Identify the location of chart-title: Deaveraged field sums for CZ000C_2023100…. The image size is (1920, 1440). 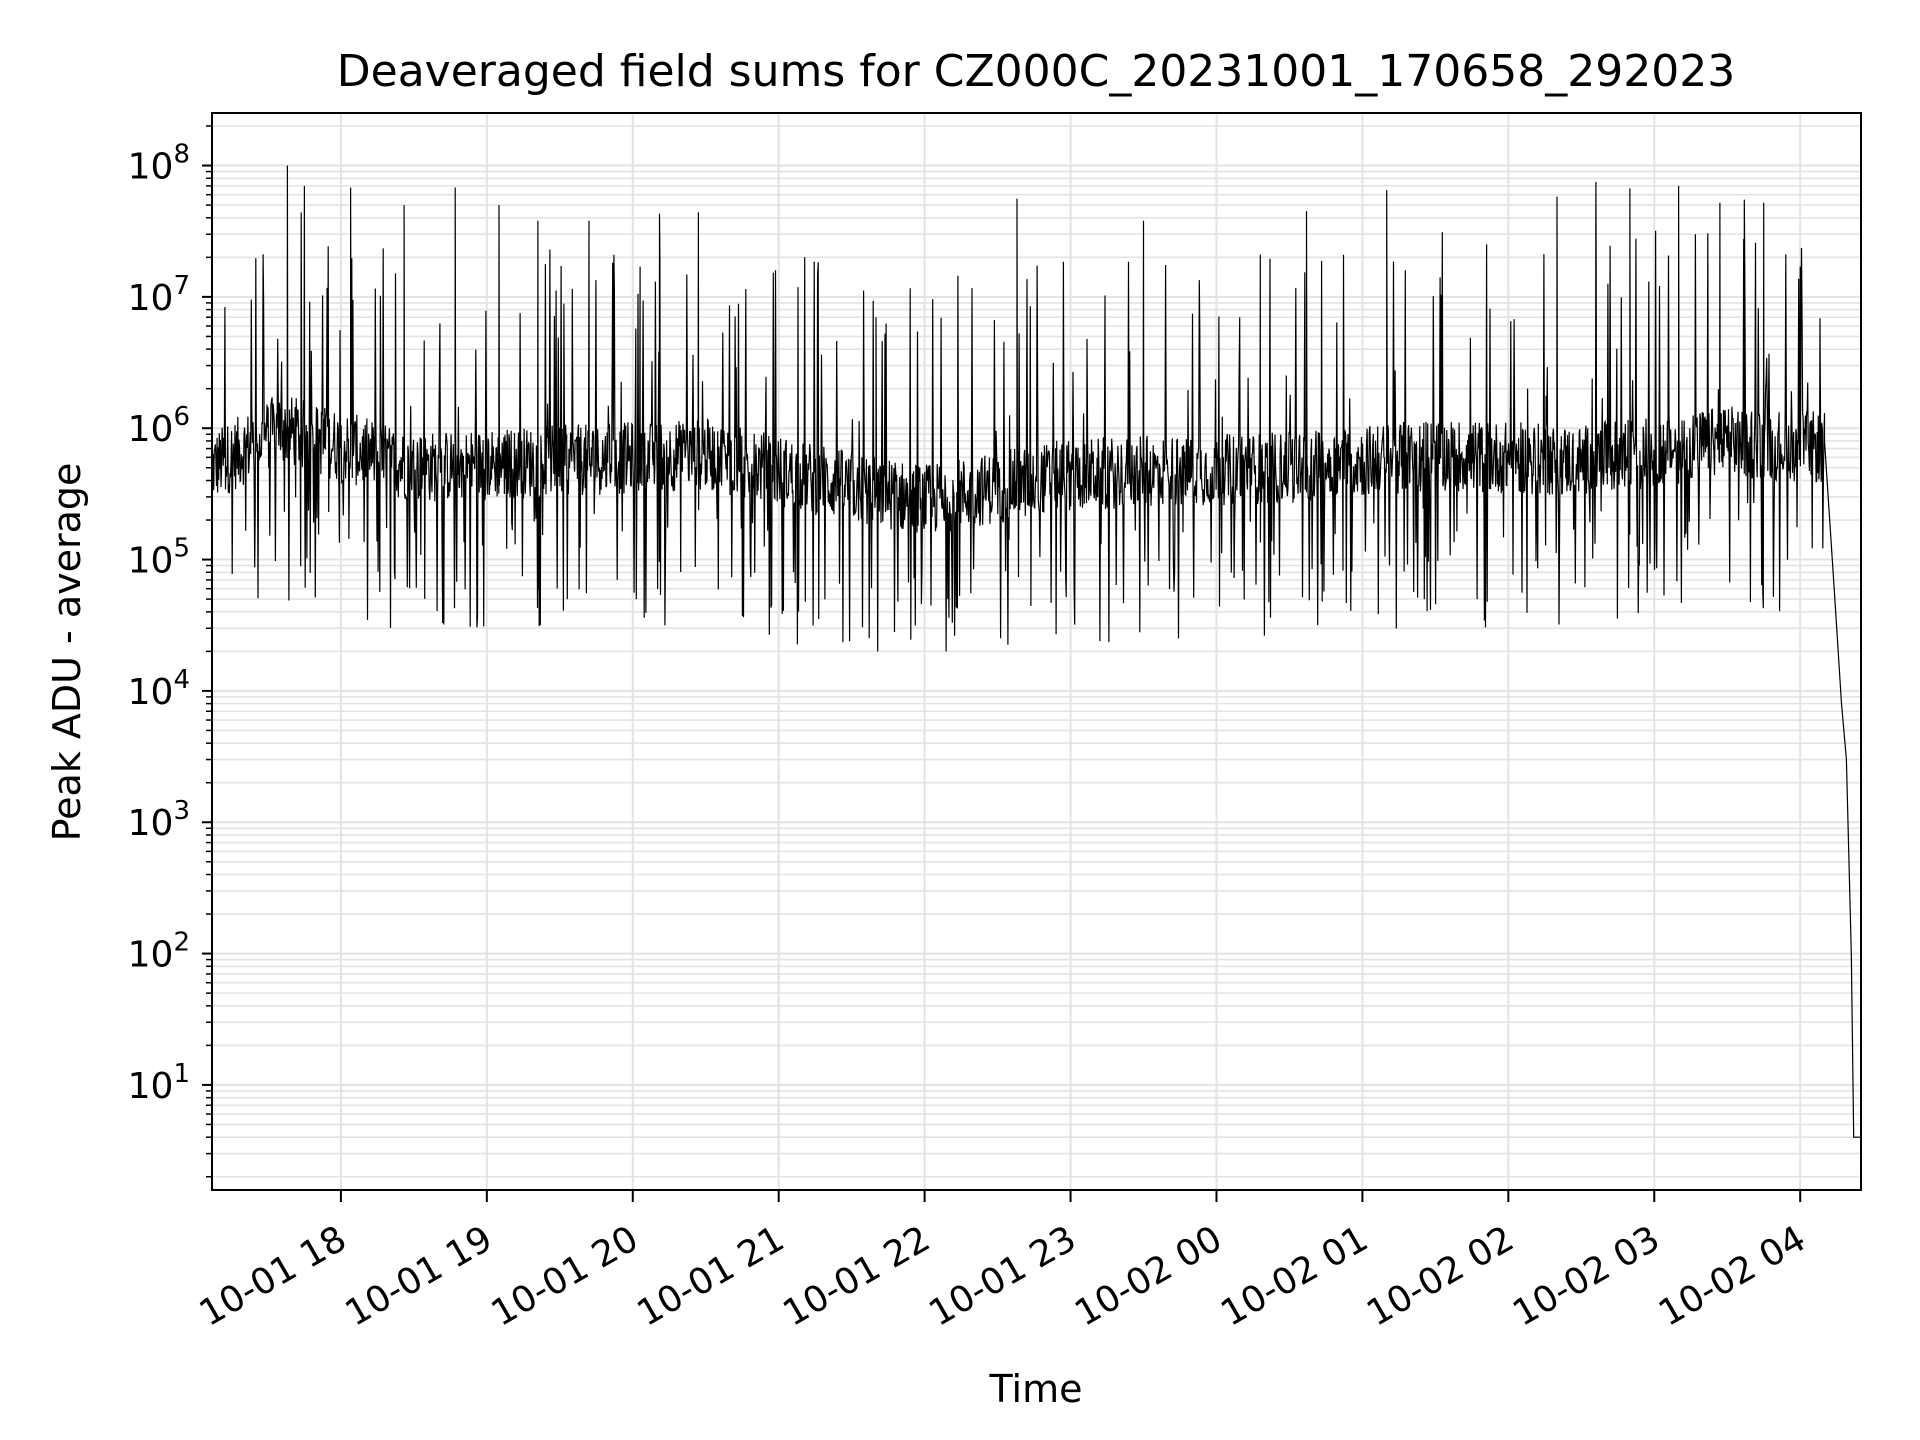
(1036, 71).